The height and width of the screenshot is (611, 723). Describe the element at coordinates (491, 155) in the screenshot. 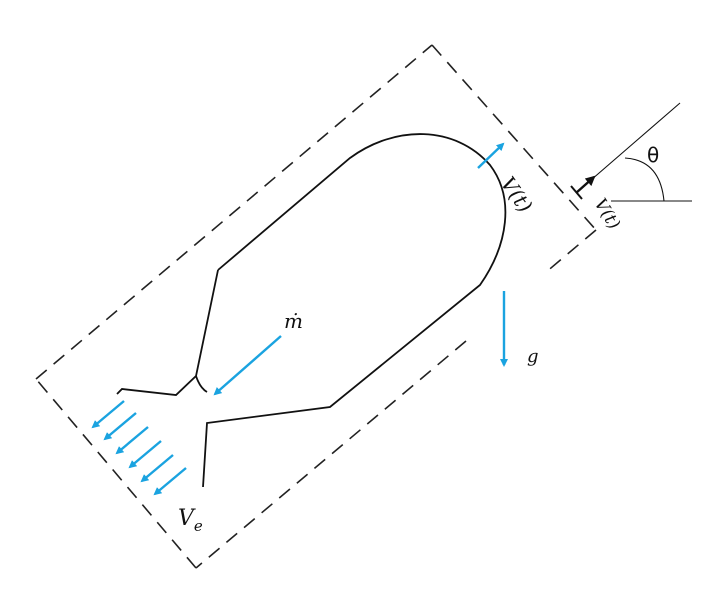

I see `velocity-arrow` at that location.